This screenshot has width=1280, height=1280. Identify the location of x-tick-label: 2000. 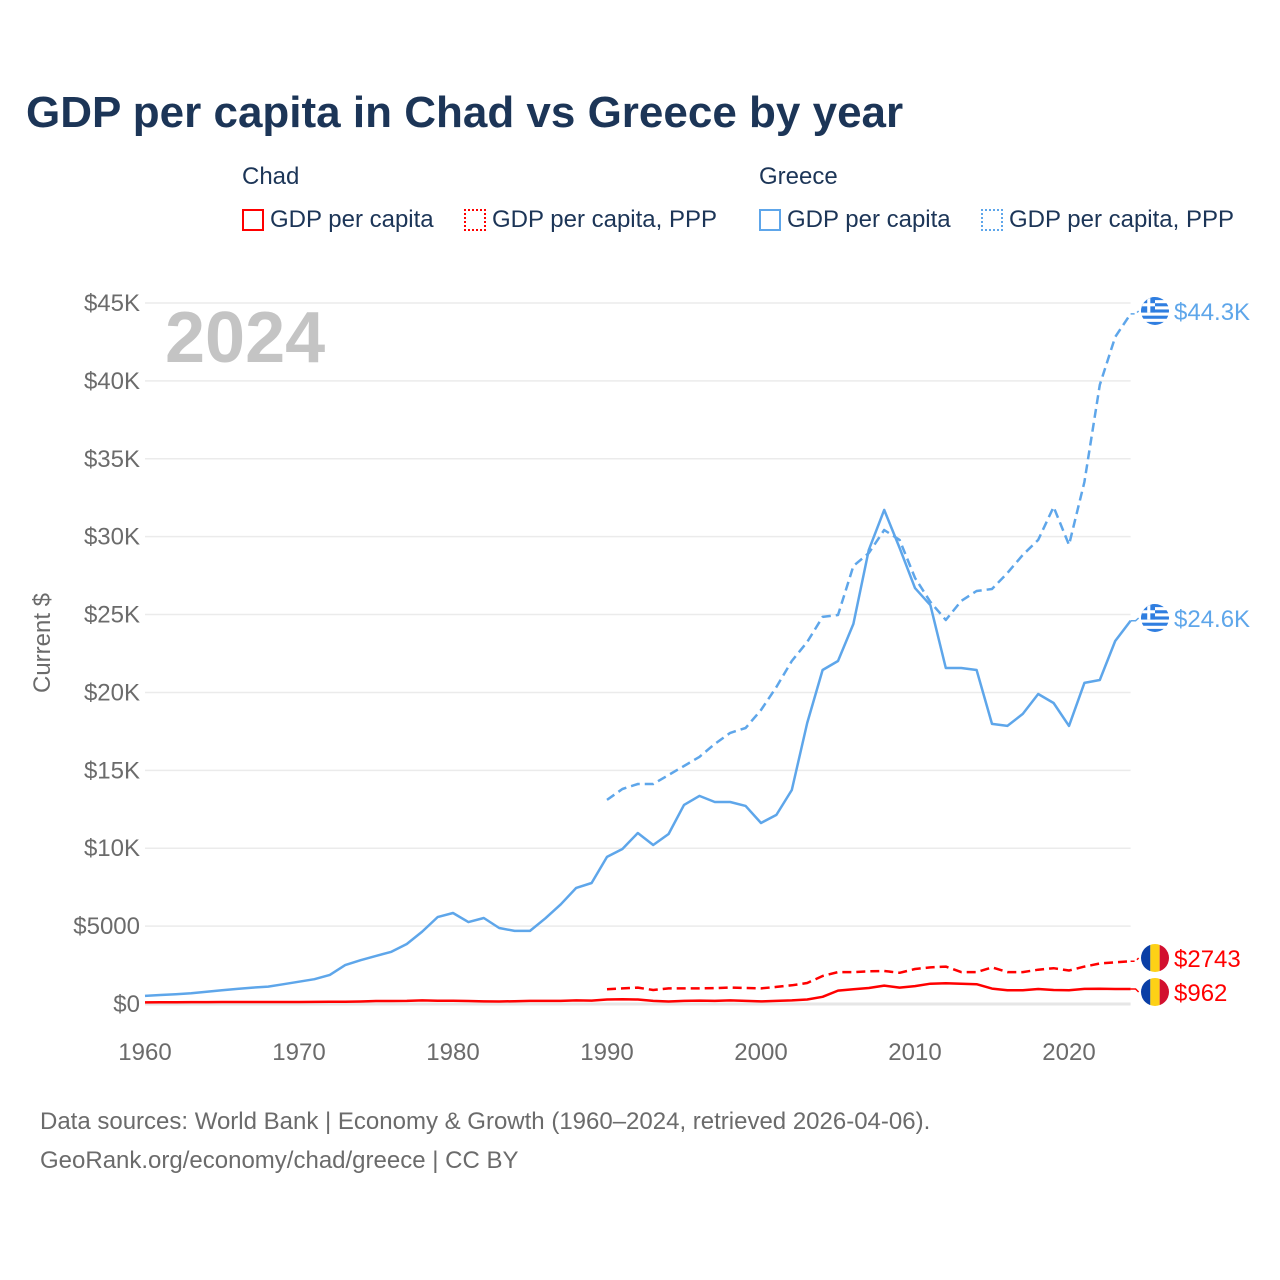
(760, 1052).